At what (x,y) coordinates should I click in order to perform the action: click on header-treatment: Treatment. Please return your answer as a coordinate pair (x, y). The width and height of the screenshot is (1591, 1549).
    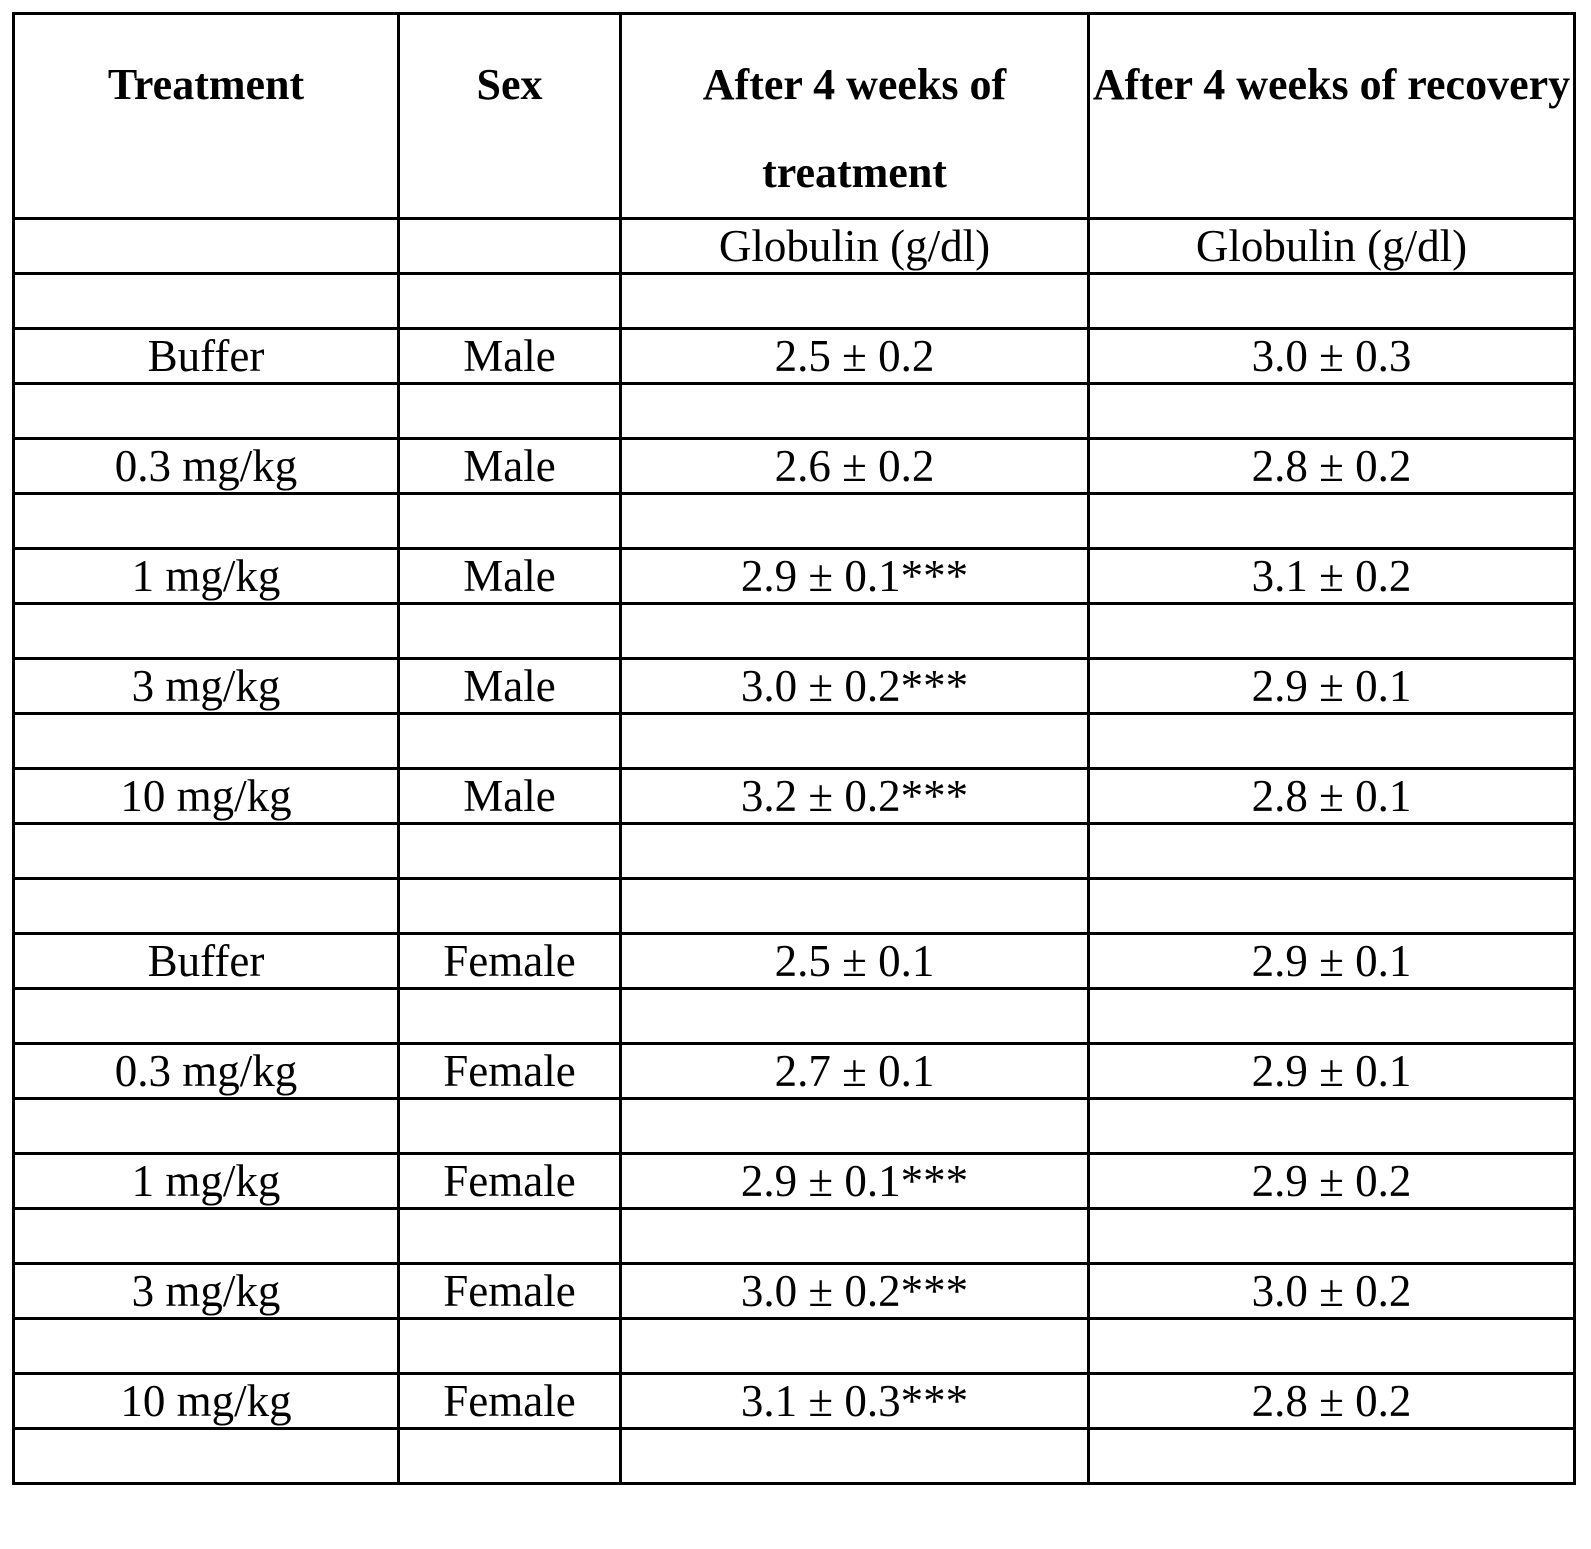
    Looking at the image, I should click on (206, 116).